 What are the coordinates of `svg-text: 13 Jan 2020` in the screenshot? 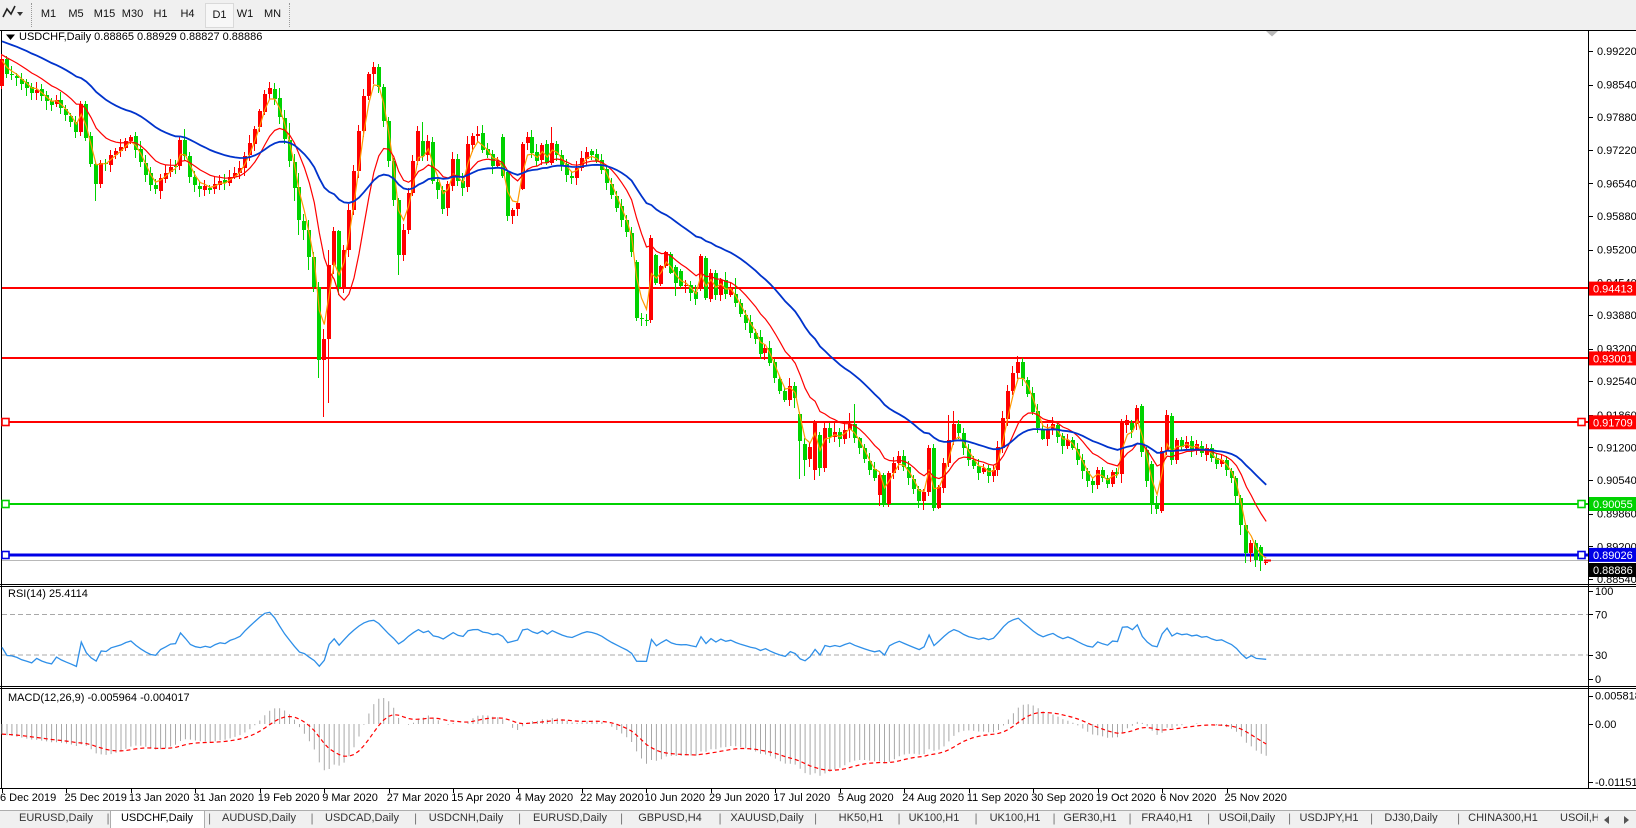 It's located at (159, 798).